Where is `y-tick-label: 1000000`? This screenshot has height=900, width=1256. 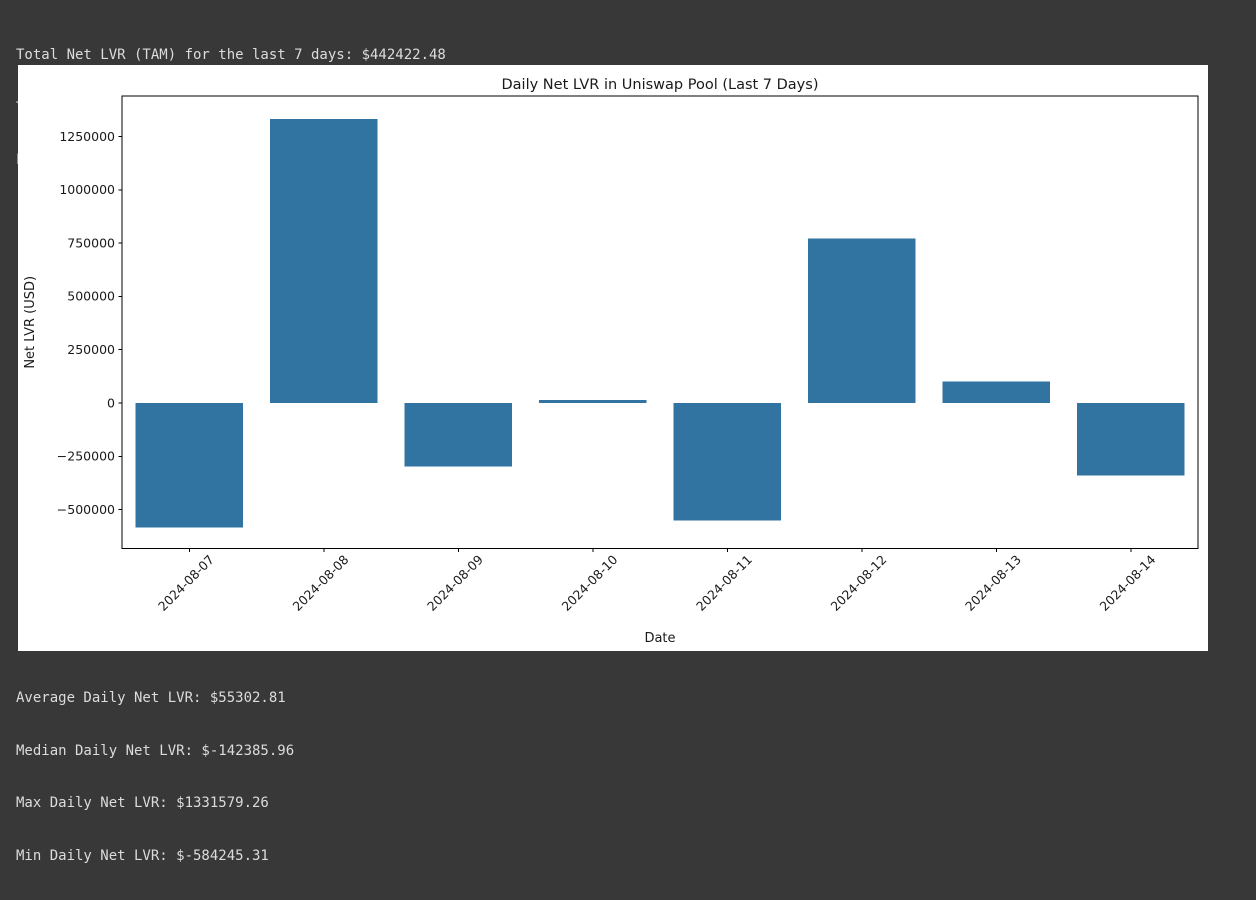 y-tick-label: 1000000 is located at coordinates (87, 189).